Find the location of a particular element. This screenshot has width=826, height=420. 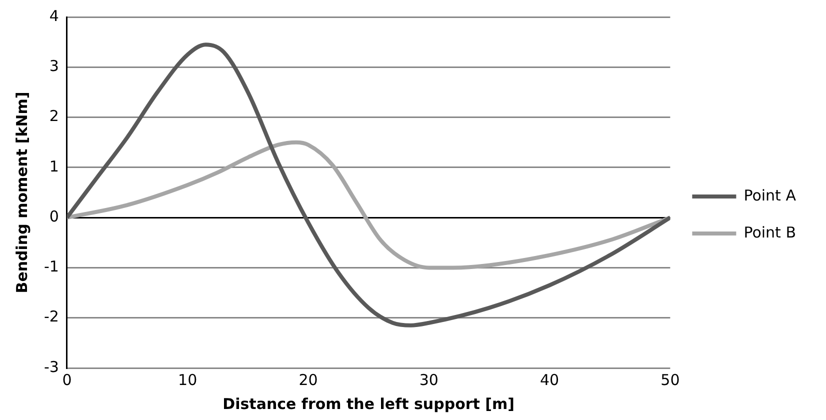

legend-label: Point B is located at coordinates (770, 232).